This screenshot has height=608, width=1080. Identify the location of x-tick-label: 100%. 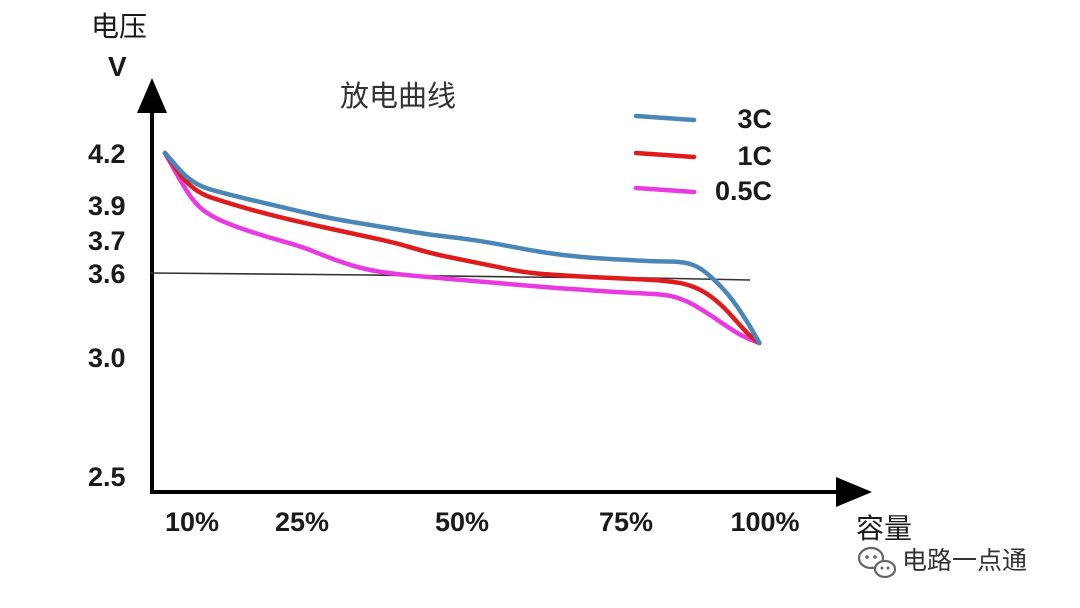
(764, 522).